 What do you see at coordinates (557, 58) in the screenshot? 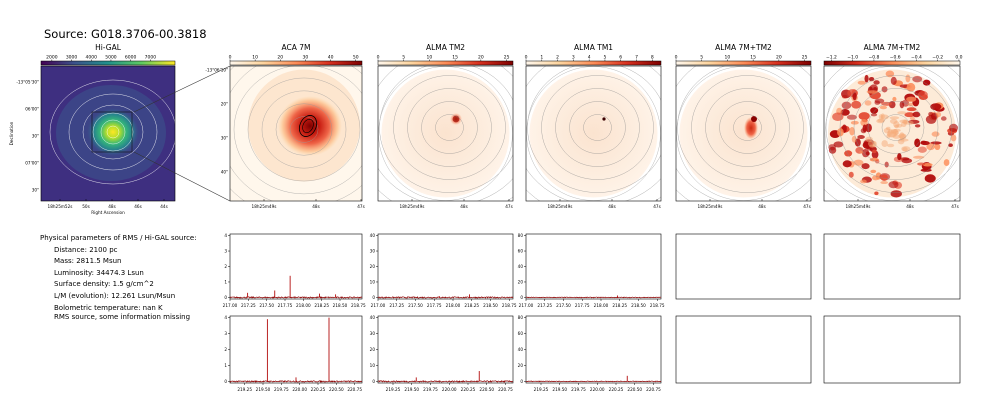
I see `colorbar-tick-label: 2` at bounding box center [557, 58].